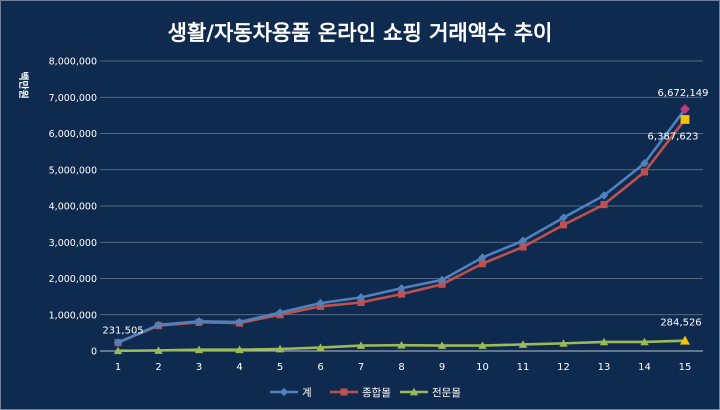 This screenshot has height=410, width=720. What do you see at coordinates (118, 367) in the screenshot?
I see `x-tick-label: 1` at bounding box center [118, 367].